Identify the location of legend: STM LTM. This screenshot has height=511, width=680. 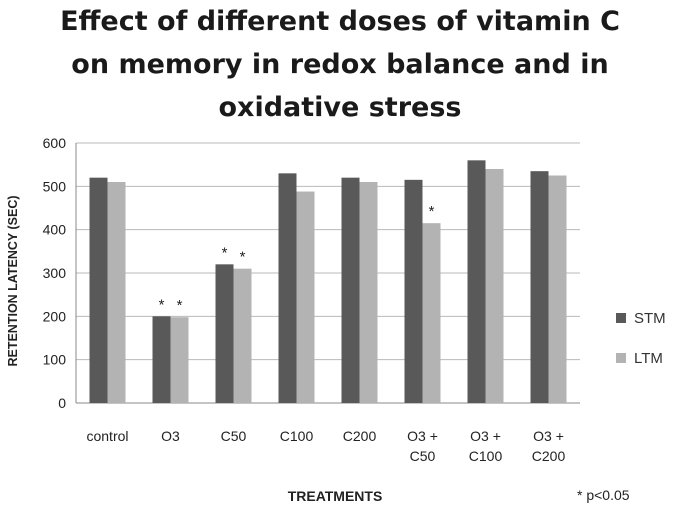
(641, 338).